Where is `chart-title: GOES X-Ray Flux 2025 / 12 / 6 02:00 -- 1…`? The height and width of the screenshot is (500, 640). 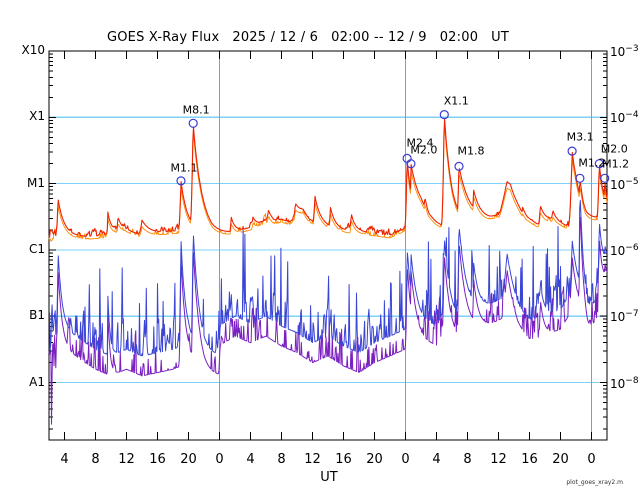
chart-title: GOES X-Ray Flux 2025 / 12 / 6 02:00 -- 1… is located at coordinates (308, 37).